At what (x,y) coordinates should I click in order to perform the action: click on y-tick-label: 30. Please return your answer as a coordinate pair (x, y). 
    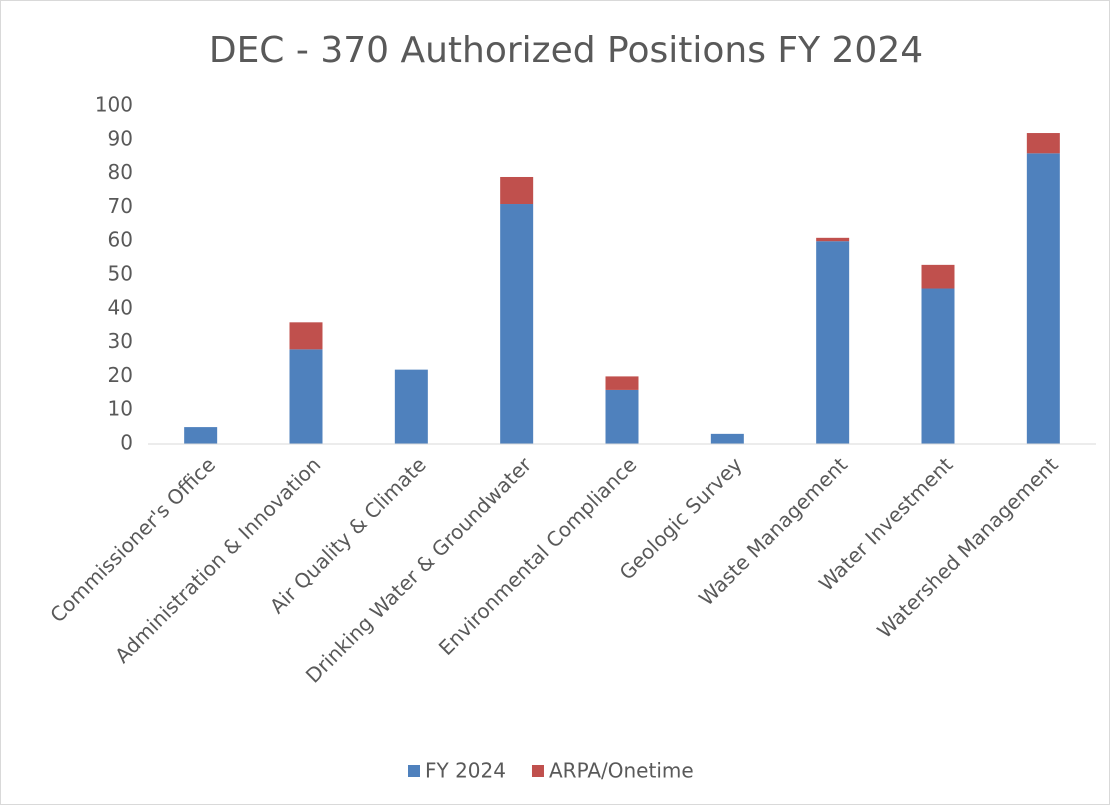
    Looking at the image, I should click on (120, 341).